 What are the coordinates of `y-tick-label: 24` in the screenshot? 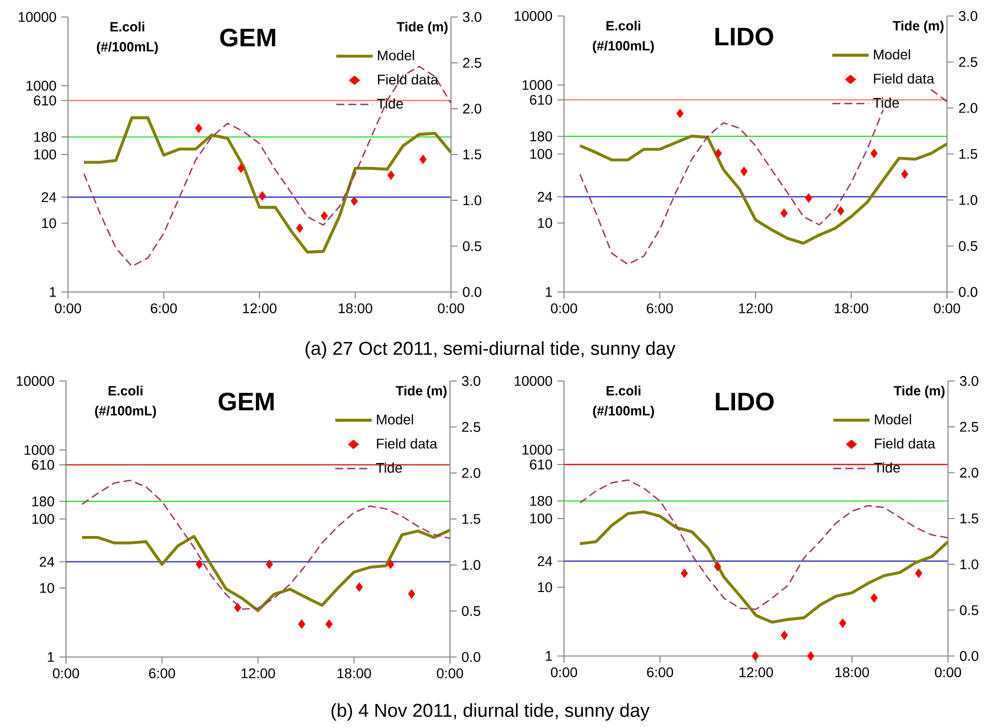 It's located at (545, 561).